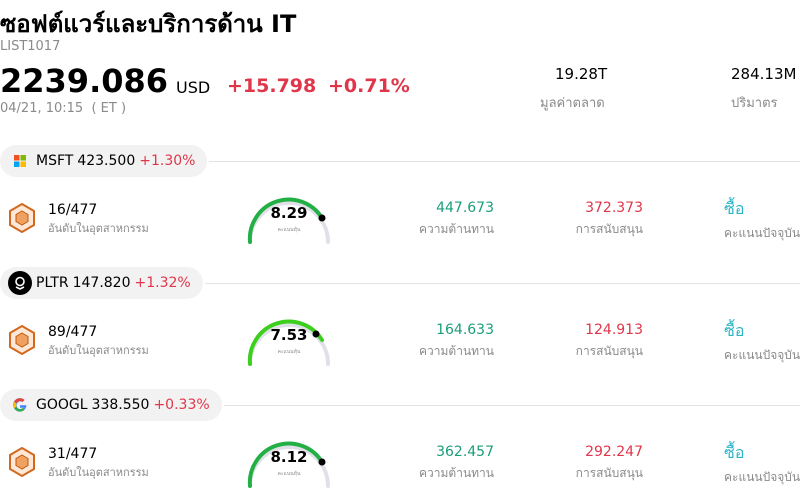  What do you see at coordinates (465, 330) in the screenshot?
I see `resistance: 164.633` at bounding box center [465, 330].